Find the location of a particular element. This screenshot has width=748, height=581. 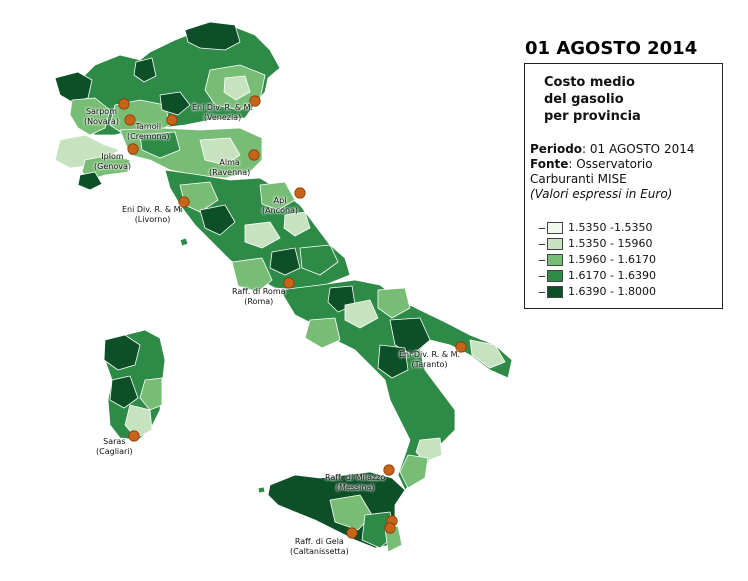

refinery-label-livorno: Eni Div. R. & M. (Livorno) is located at coordinates (153, 214).